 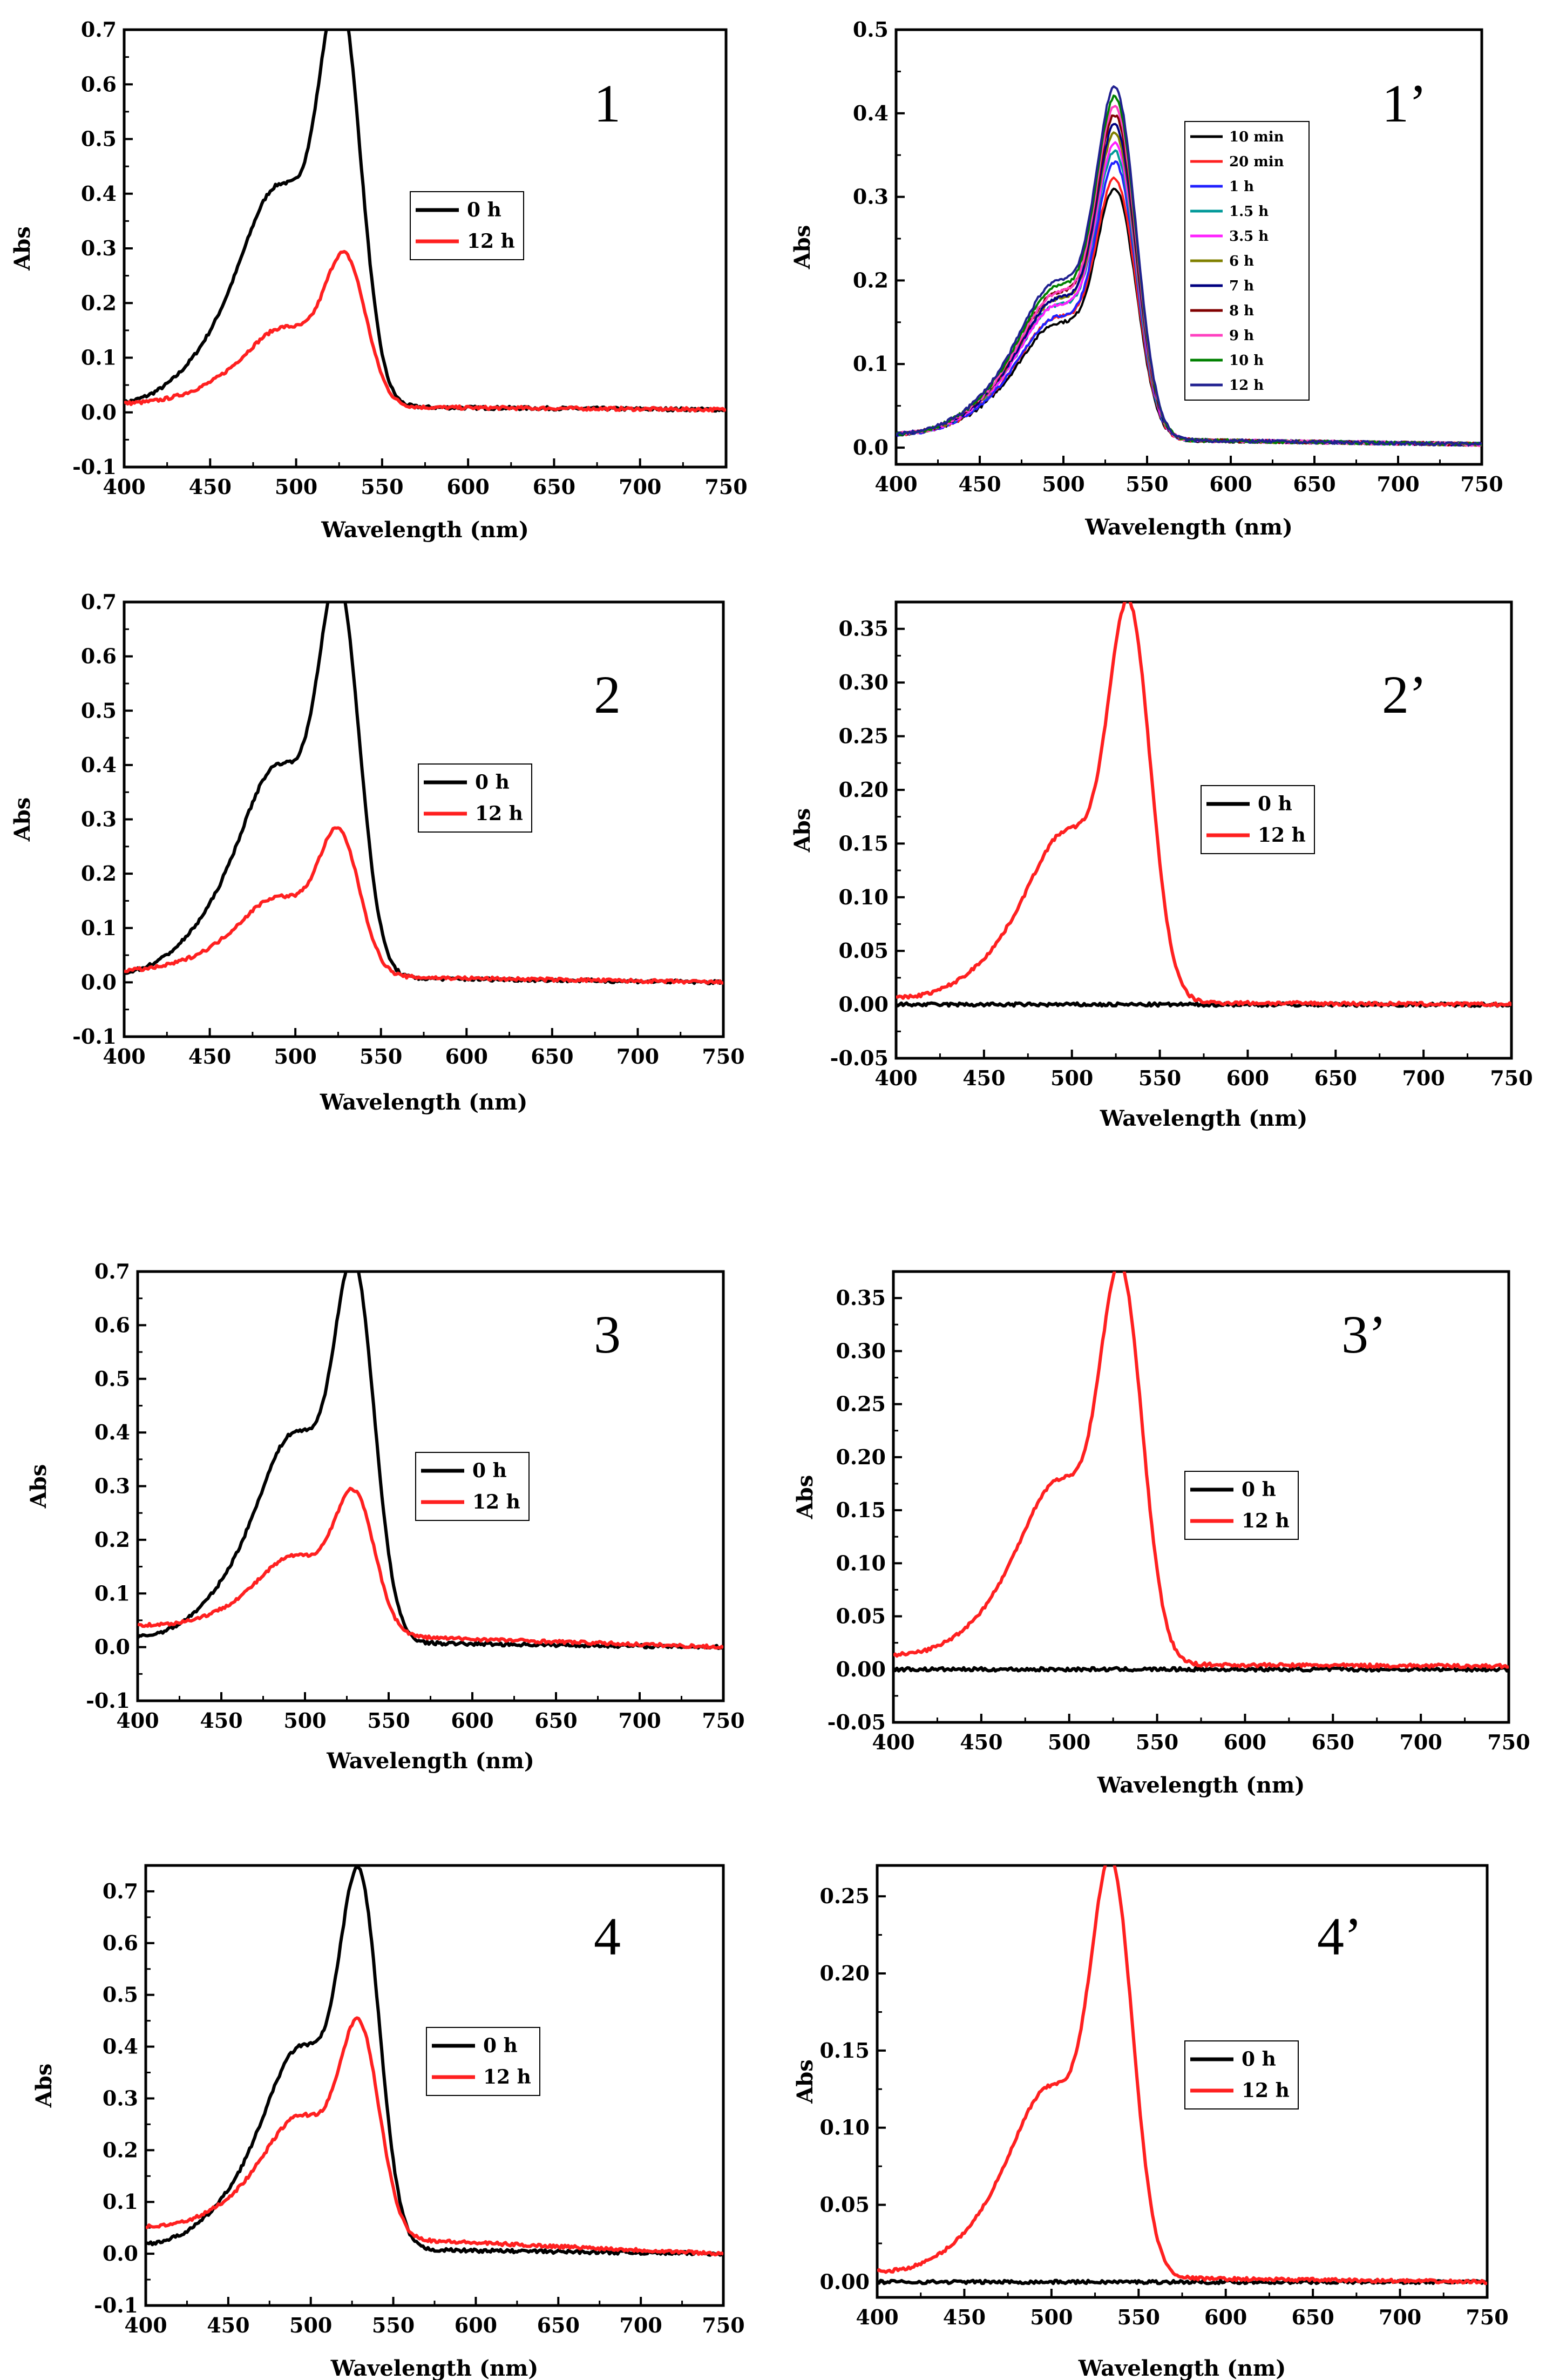 I want to click on panel-label: 3, so click(x=608, y=1334).